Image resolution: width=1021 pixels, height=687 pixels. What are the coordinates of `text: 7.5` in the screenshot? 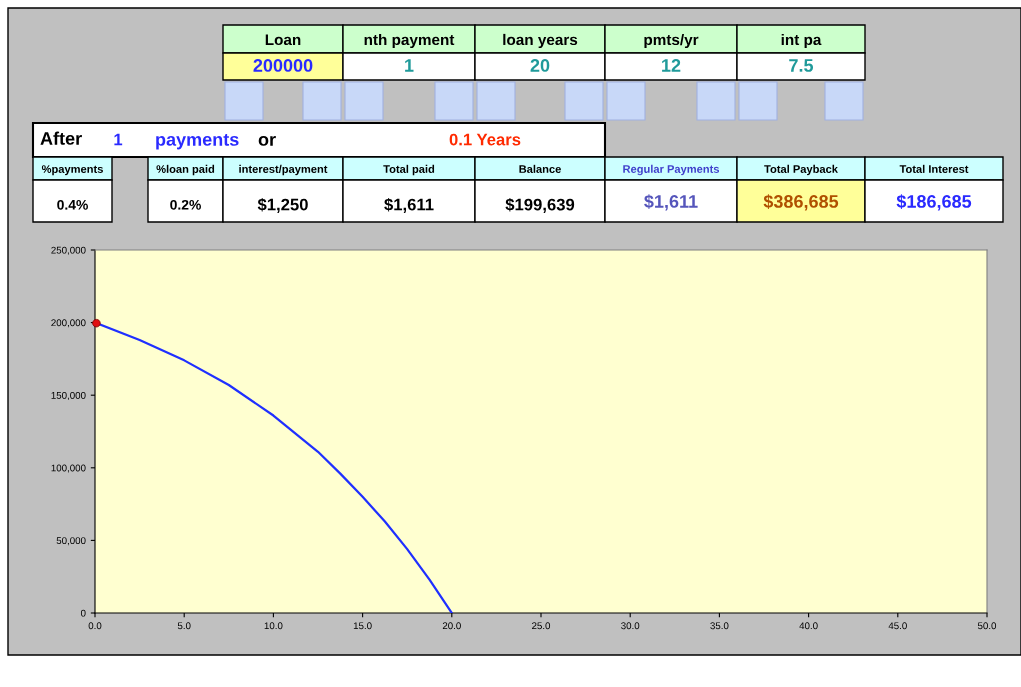 It's located at (801, 65).